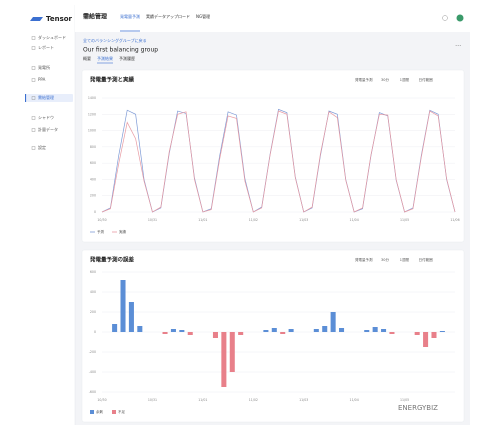 Image resolution: width=500 pixels, height=431 pixels. I want to click on header-tab: 発電量予測, so click(130, 16).